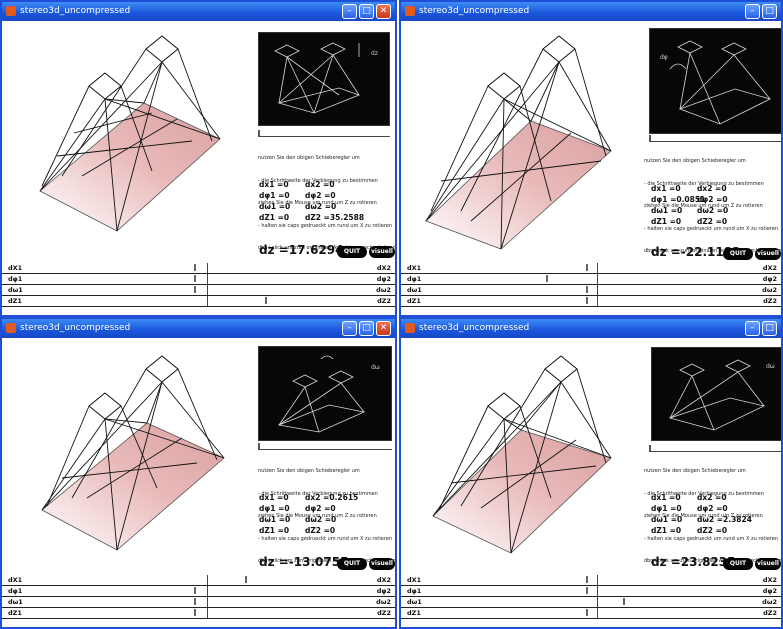 Image resolution: width=783 pixels, height=629 pixels. Describe the element at coordinates (383, 290) in the screenshot. I see `slider-label-right: dω2` at that location.